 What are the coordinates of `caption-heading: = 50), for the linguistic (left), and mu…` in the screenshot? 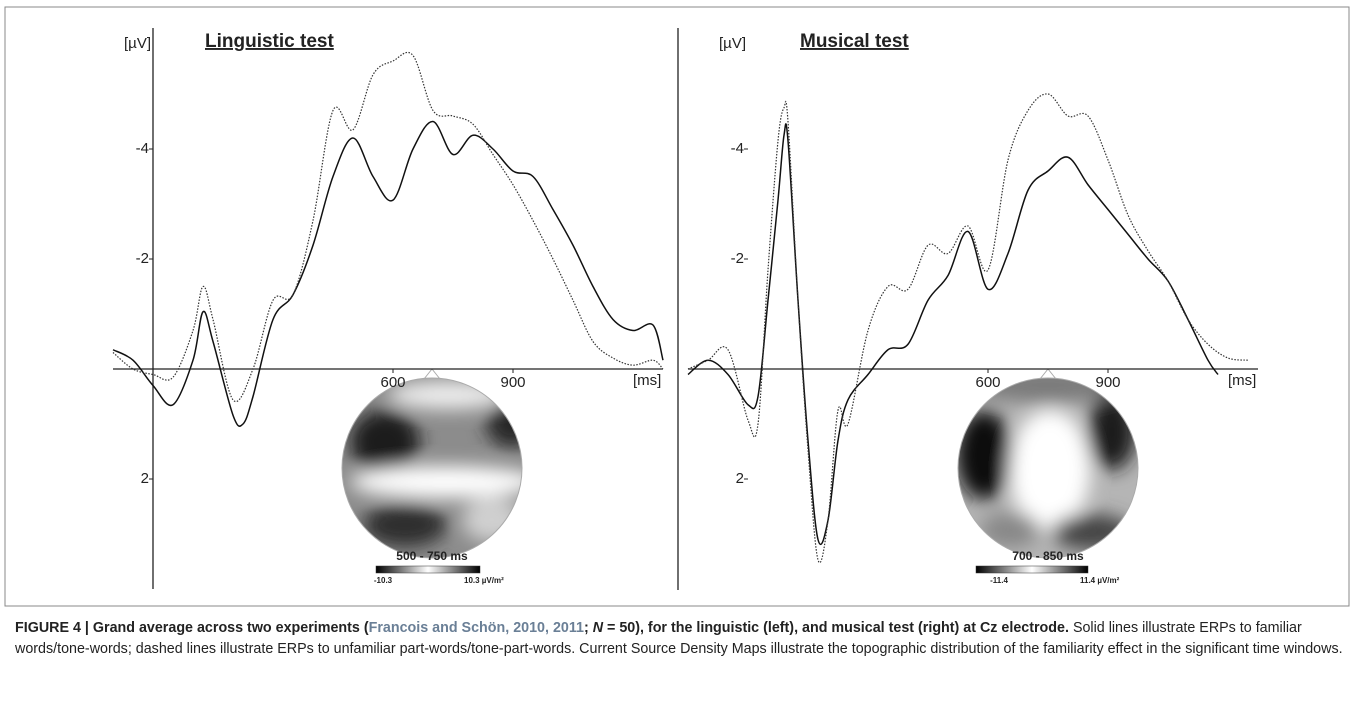 It's located at (836, 628).